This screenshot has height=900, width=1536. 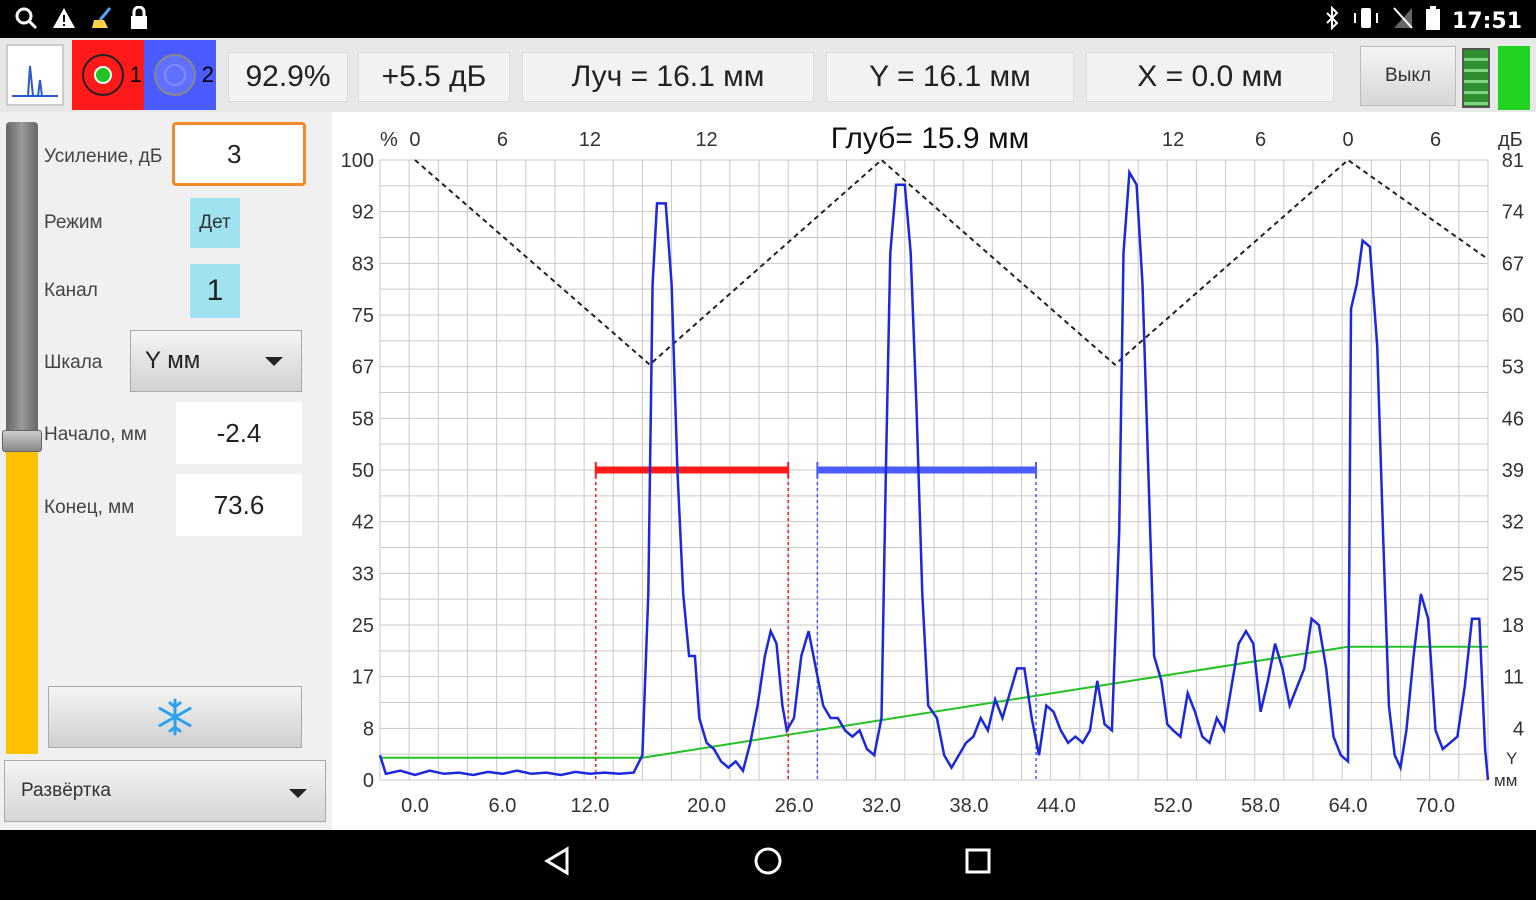 I want to click on left-tick-label: 42, so click(x=363, y=523).